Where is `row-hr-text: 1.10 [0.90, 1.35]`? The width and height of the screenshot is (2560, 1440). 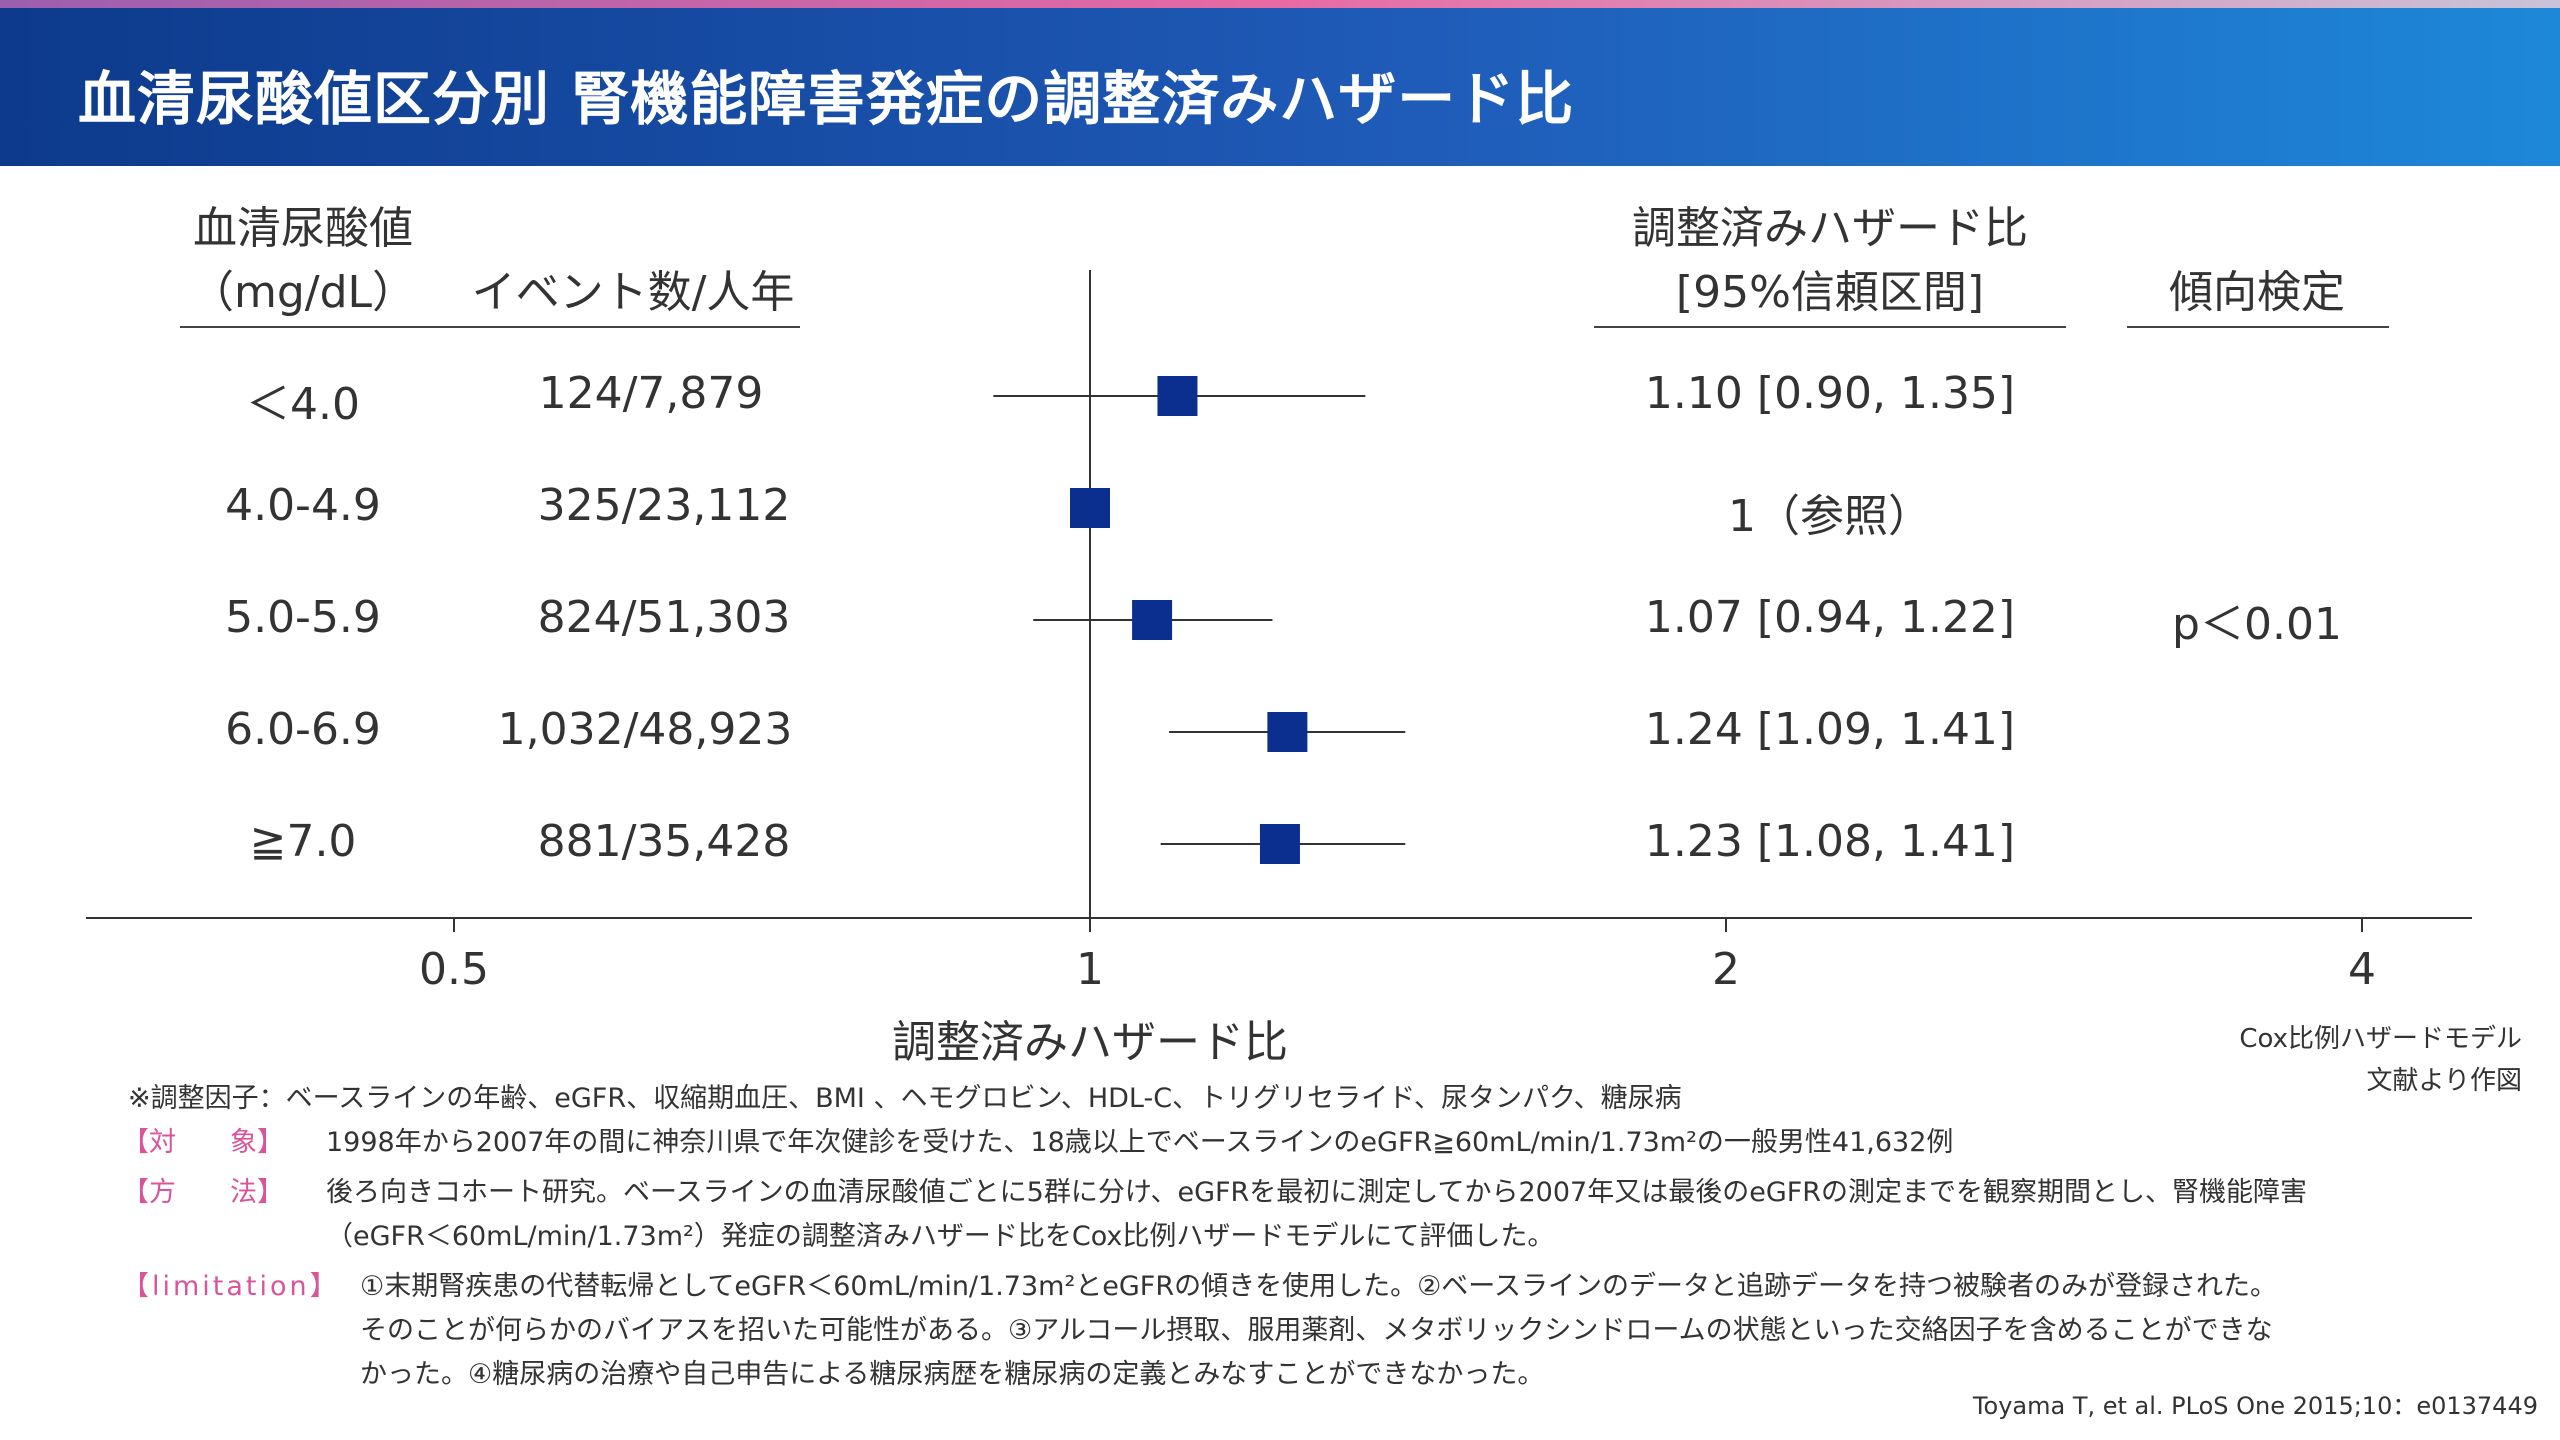 row-hr-text: 1.10 [0.90, 1.35] is located at coordinates (1830, 393).